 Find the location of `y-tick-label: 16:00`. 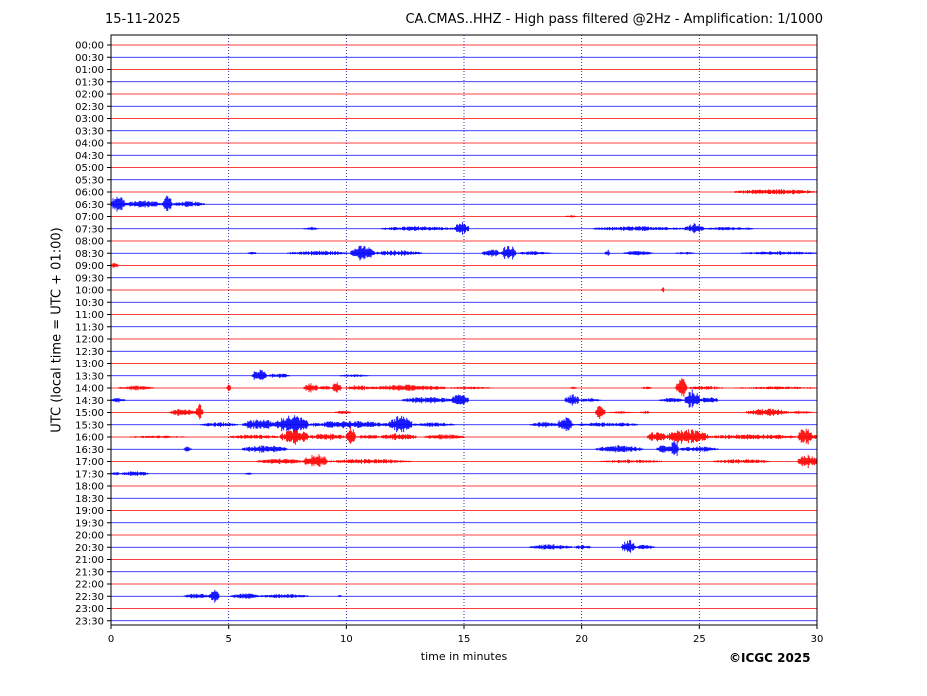

y-tick-label: 16:00 is located at coordinates (89, 438).